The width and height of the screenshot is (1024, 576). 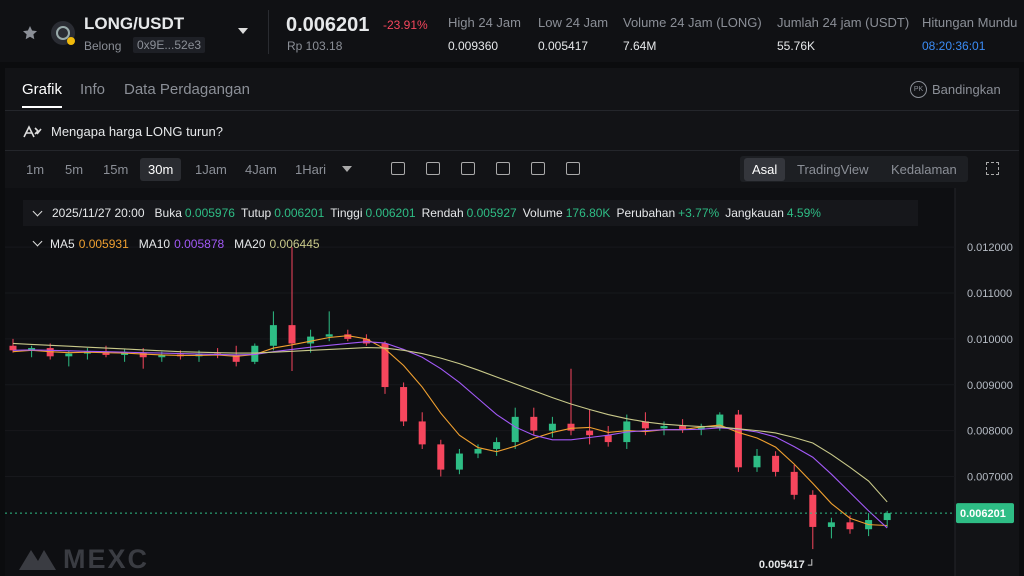 I want to click on view-button: Asal, so click(x=765, y=169).